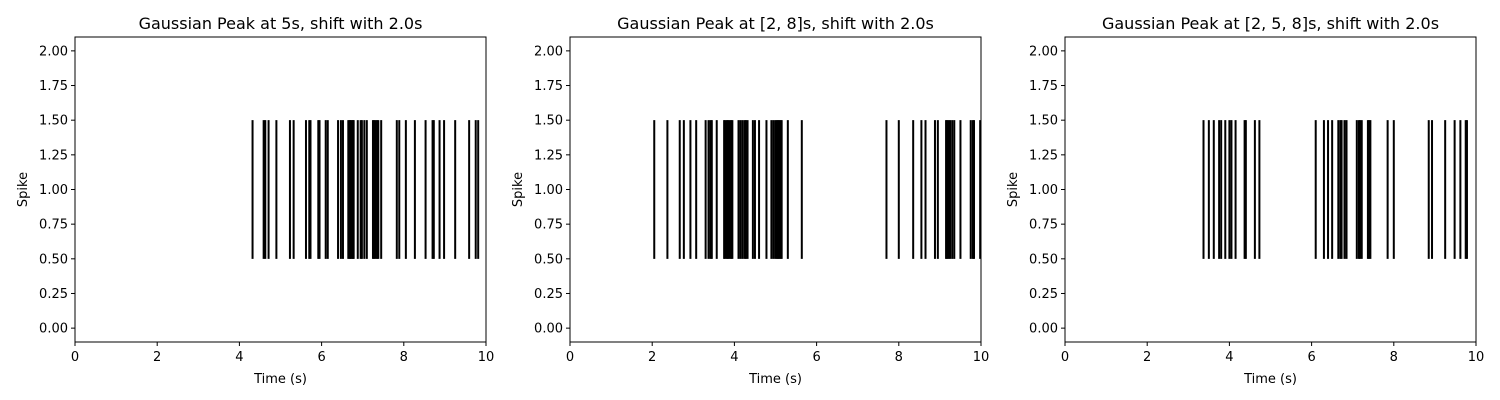 The image size is (1500, 400). I want to click on subplot-title: Gaussian Peak at 5s, shift with 2.0s, so click(281, 23).